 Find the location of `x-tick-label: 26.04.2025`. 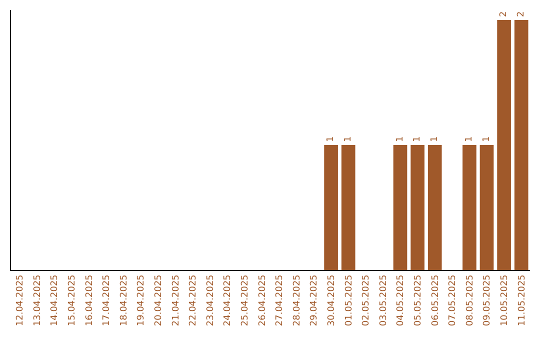

x-tick-label: 26.04.2025 is located at coordinates (263, 300).